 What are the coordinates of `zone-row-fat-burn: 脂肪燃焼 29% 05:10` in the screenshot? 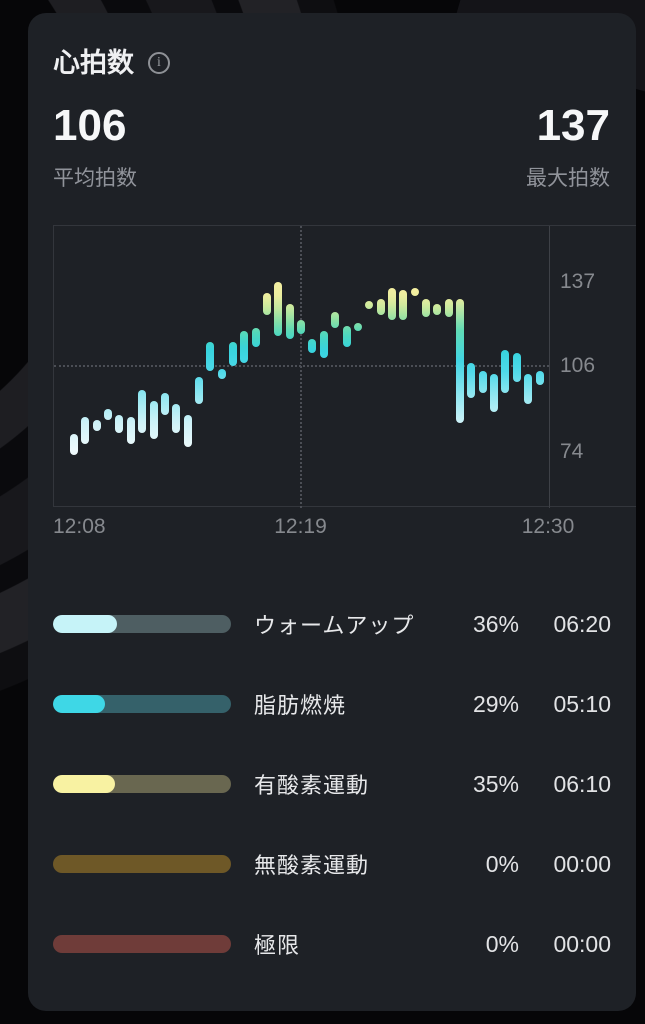 It's located at (332, 704).